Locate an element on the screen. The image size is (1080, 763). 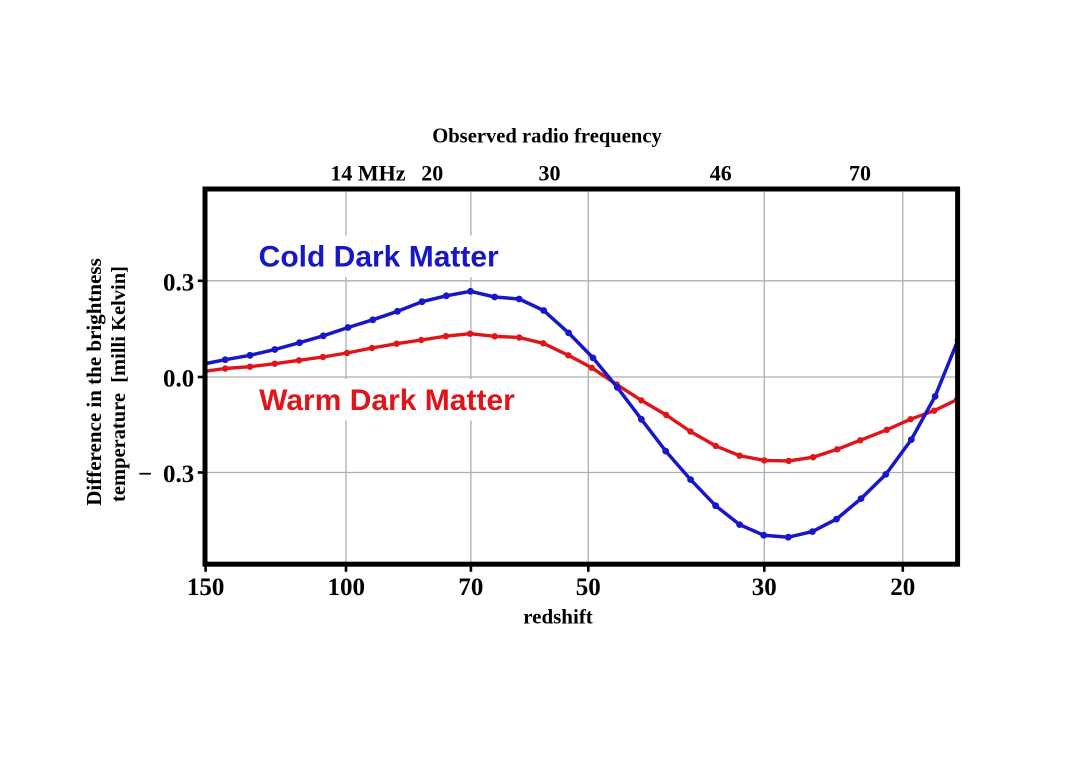
svg-text: 14 MHz is located at coordinates (367, 173).